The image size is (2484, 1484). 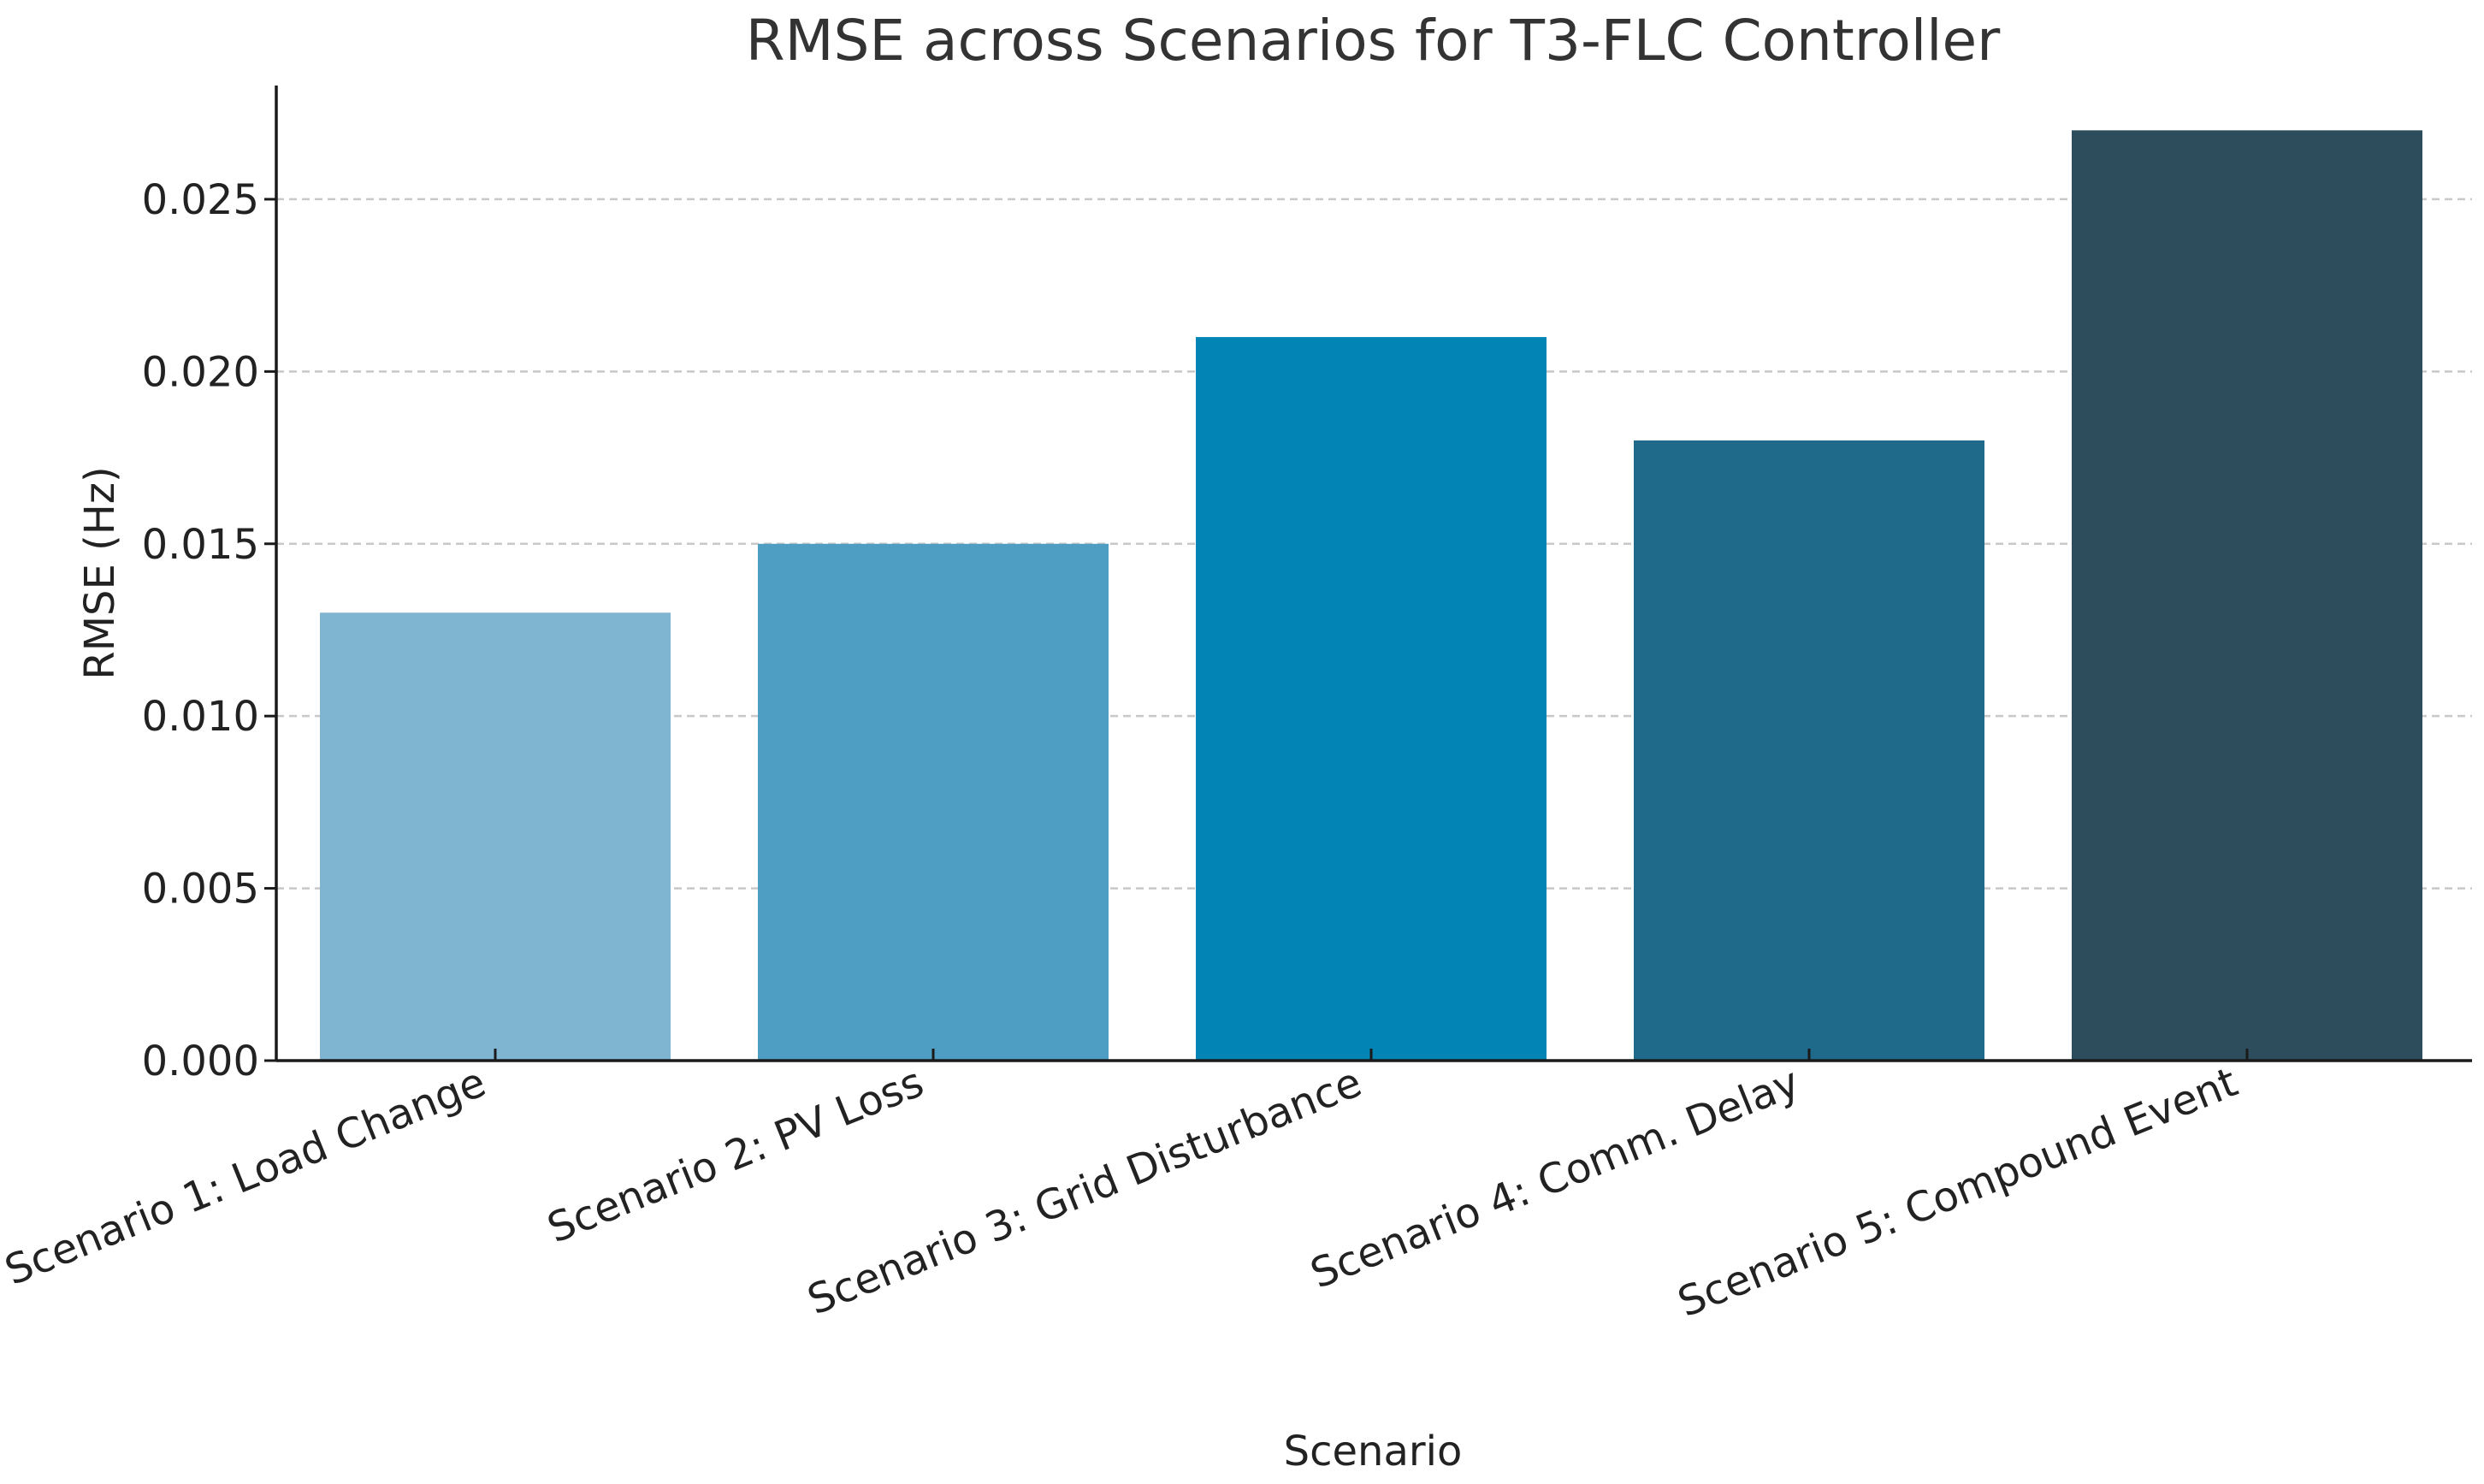 What do you see at coordinates (100, 573) in the screenshot?
I see `y-axis-title: RMSE (Hz)` at bounding box center [100, 573].